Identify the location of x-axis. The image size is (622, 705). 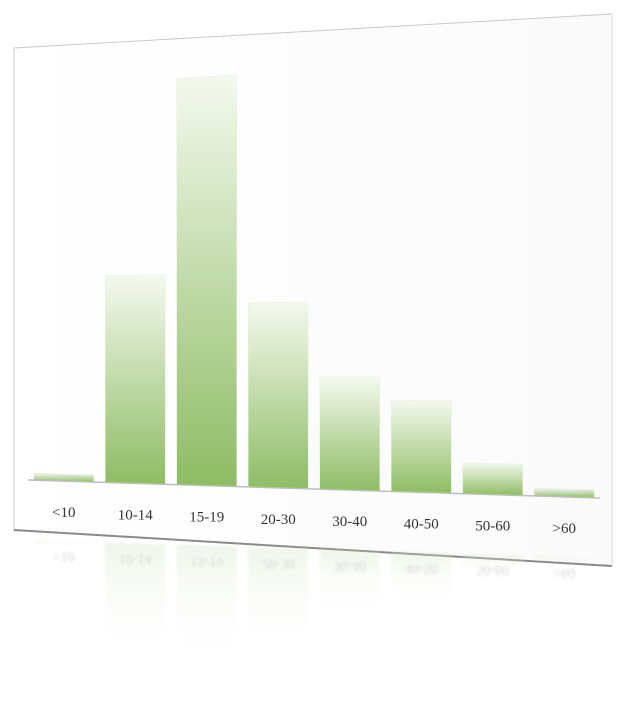
(314, 489).